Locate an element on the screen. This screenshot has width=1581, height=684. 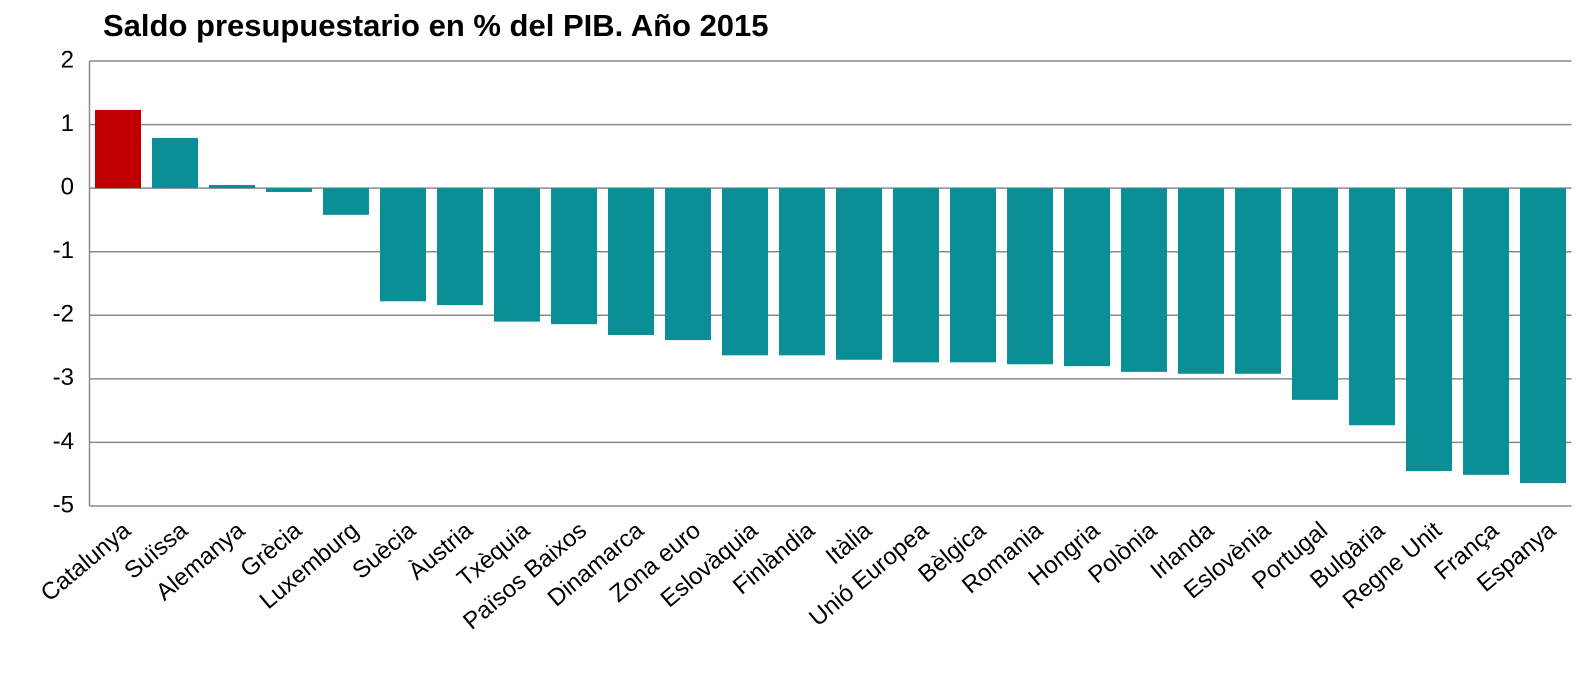
y-tick-label: -5 is located at coordinates (63, 504).